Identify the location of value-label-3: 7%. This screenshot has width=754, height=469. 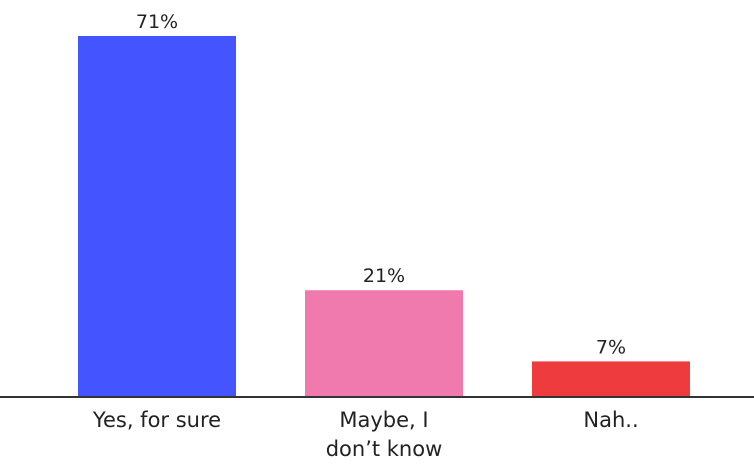
(611, 347).